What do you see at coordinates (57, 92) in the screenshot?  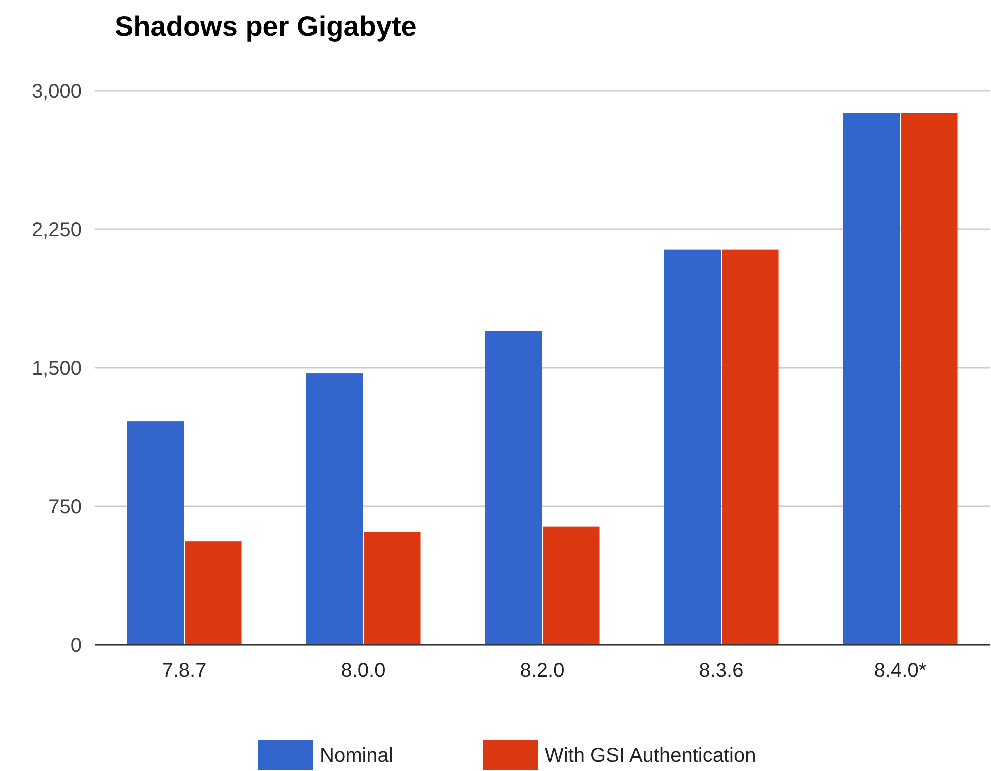 I see `y-tick-label: 3,000` at bounding box center [57, 92].